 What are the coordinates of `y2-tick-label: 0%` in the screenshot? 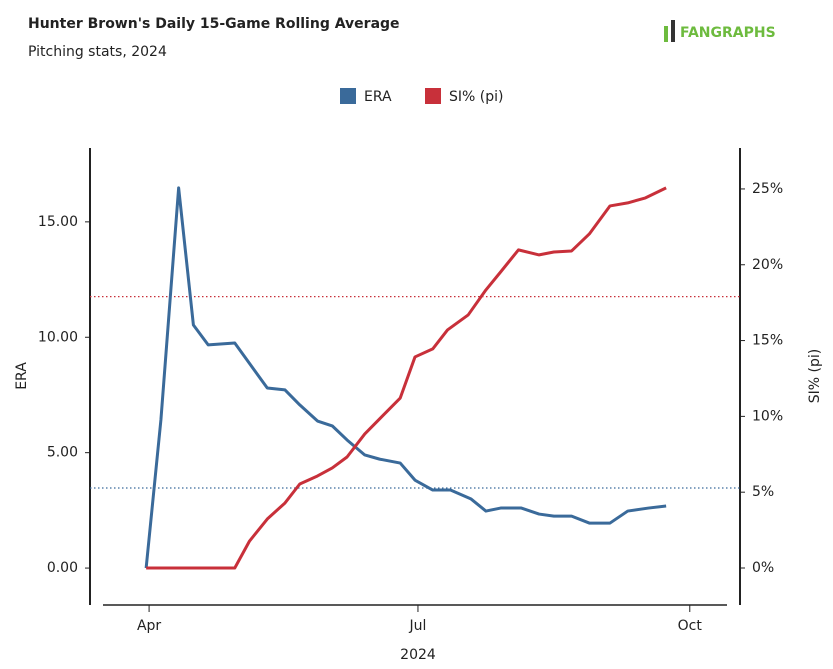 It's located at (763, 568).